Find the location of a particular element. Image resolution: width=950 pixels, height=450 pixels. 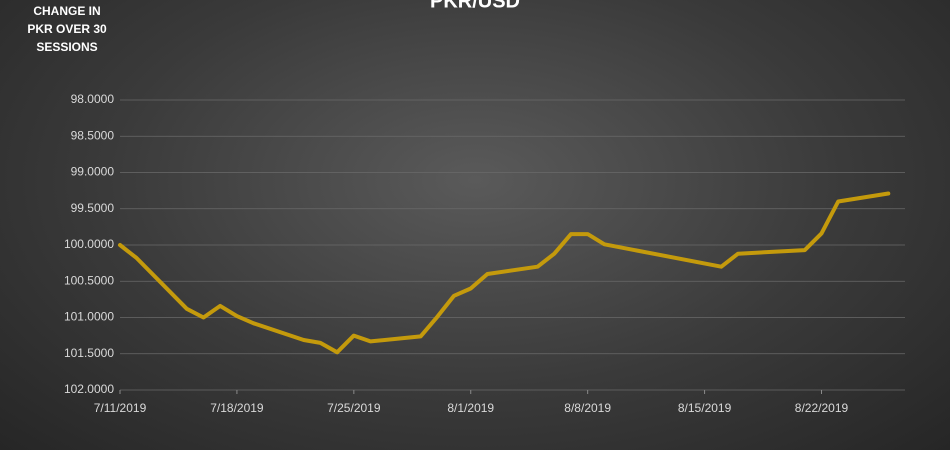

x-tick-label: 7/11/2019 is located at coordinates (120, 408).